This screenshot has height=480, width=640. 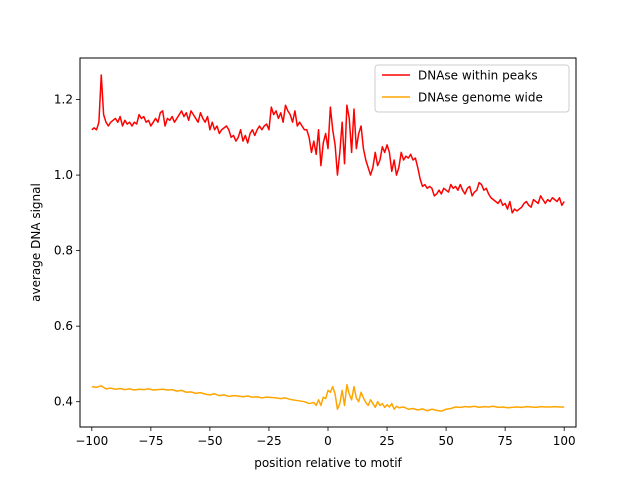 I want to click on x-tick-label: 50, so click(x=445, y=441).